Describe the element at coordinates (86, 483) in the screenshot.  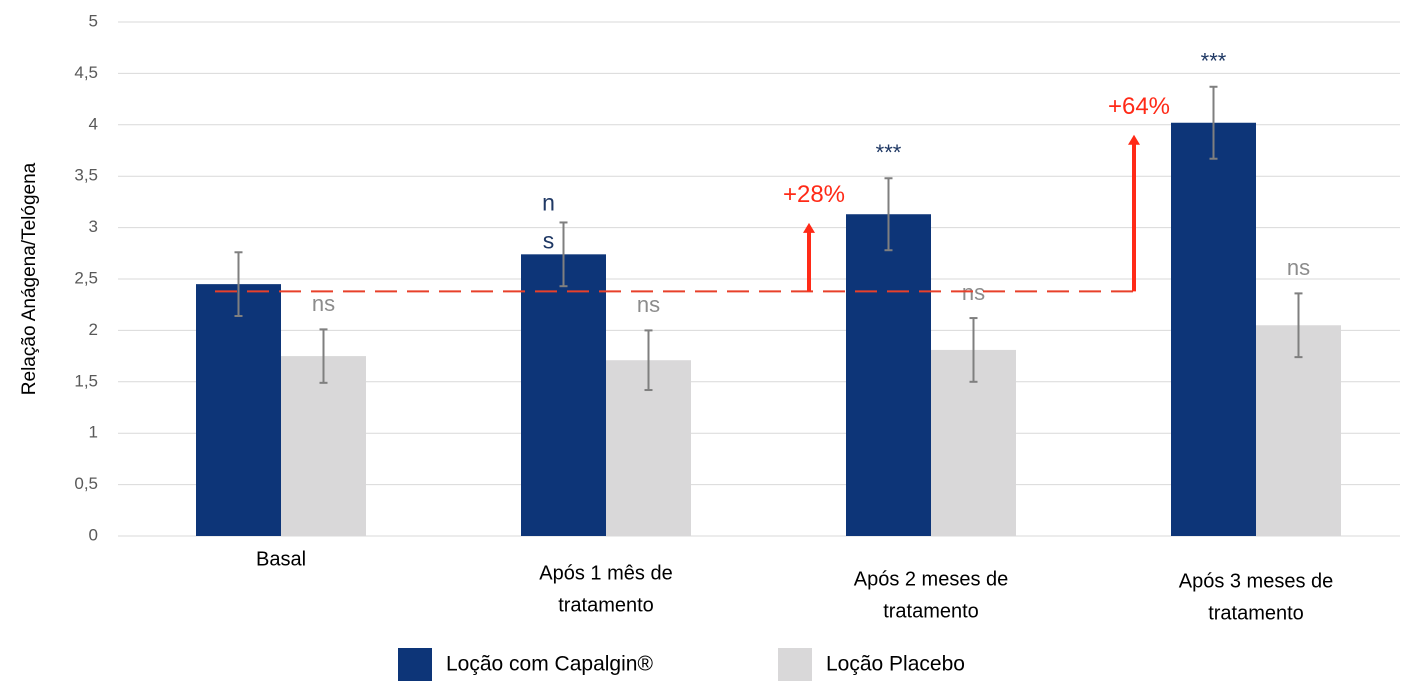
I see `y-tick-label: 0,5` at that location.